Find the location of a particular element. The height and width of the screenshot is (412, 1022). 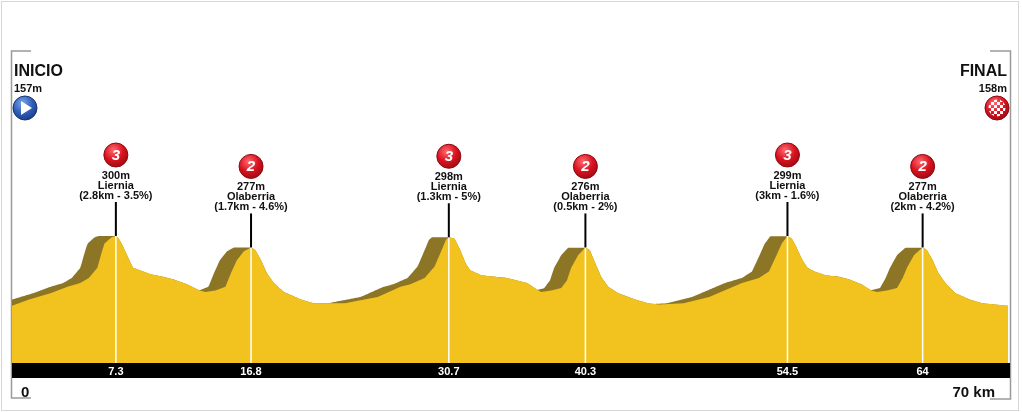

x-tick-label: 54.5 is located at coordinates (787, 371).